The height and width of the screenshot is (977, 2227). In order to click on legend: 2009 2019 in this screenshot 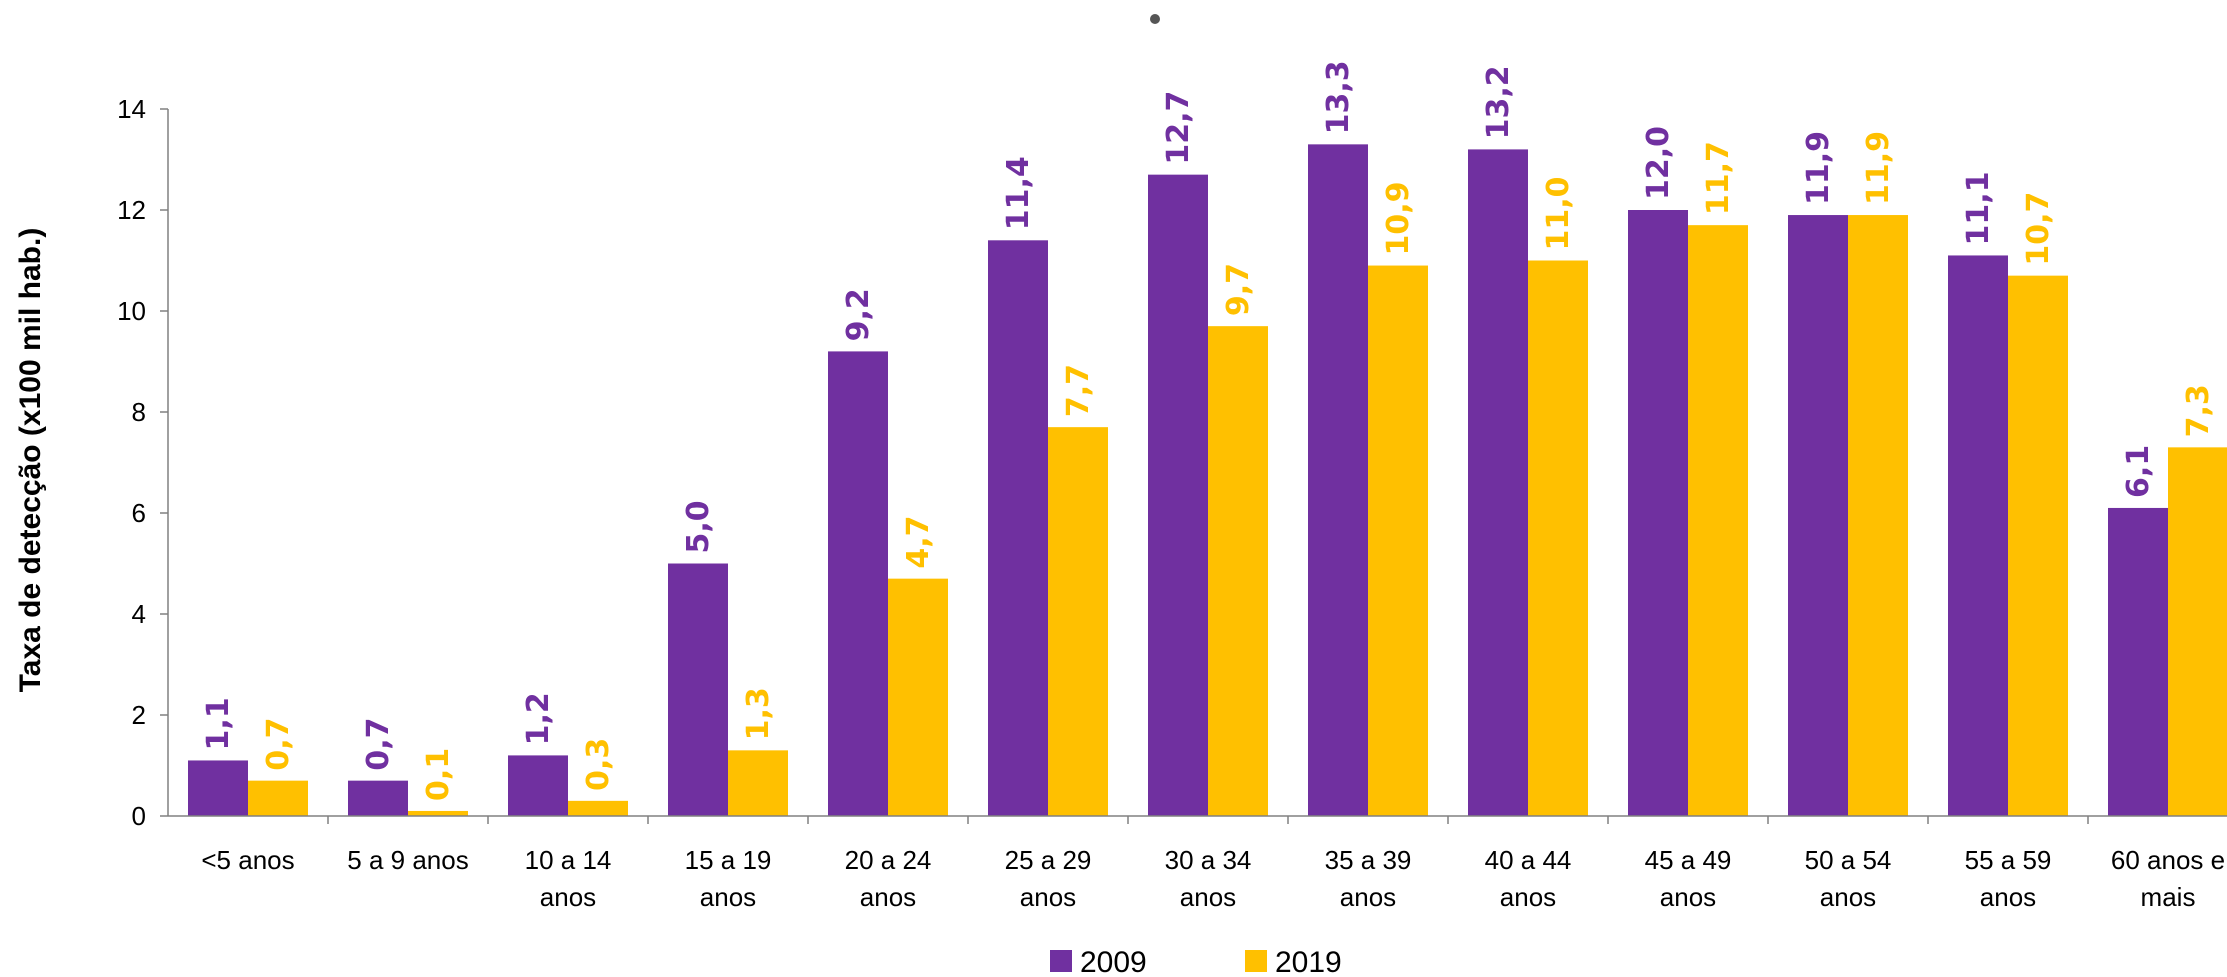, I will do `click(1196, 961)`.